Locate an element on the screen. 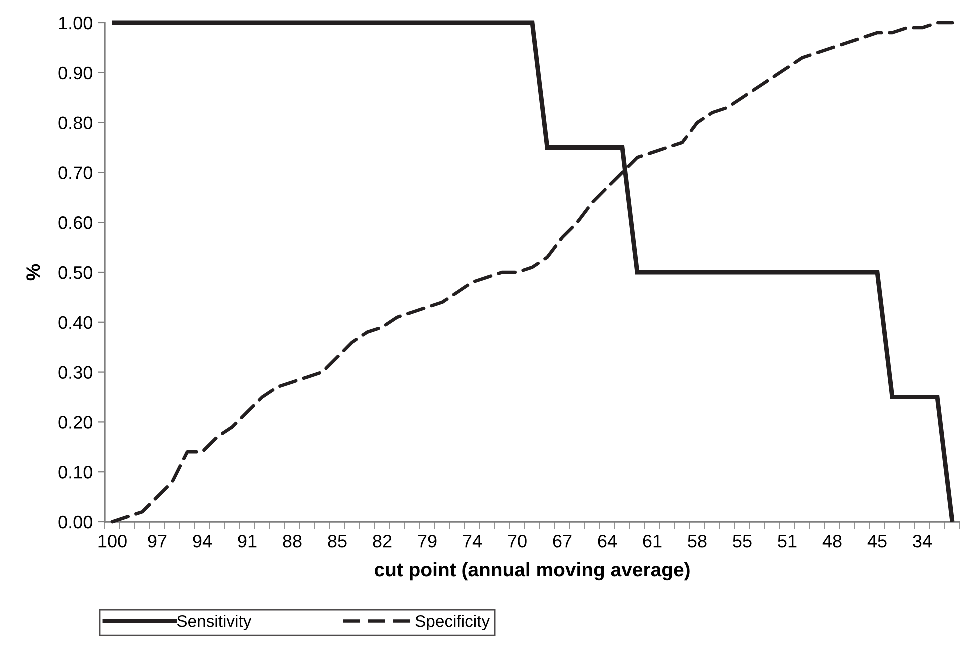 This screenshot has height=648, width=960. y-tick-label: 0.10 is located at coordinates (75, 472).